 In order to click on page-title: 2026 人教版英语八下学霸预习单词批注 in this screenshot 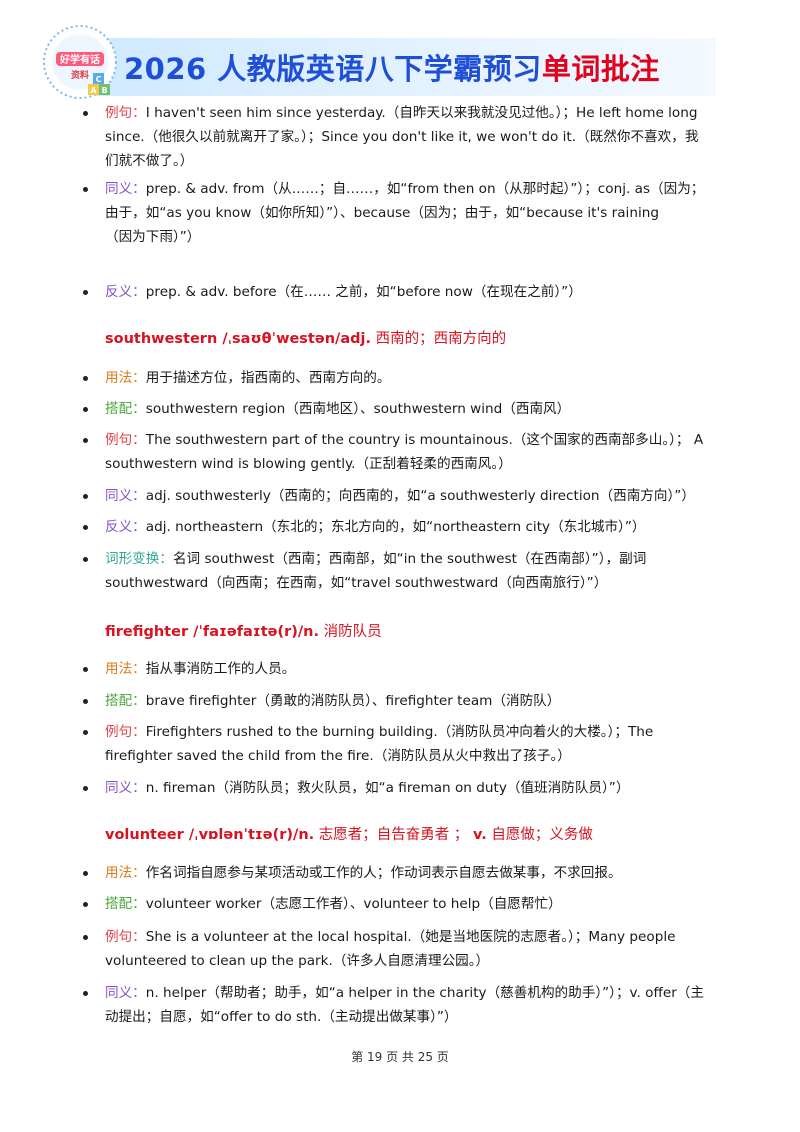, I will do `click(392, 69)`.